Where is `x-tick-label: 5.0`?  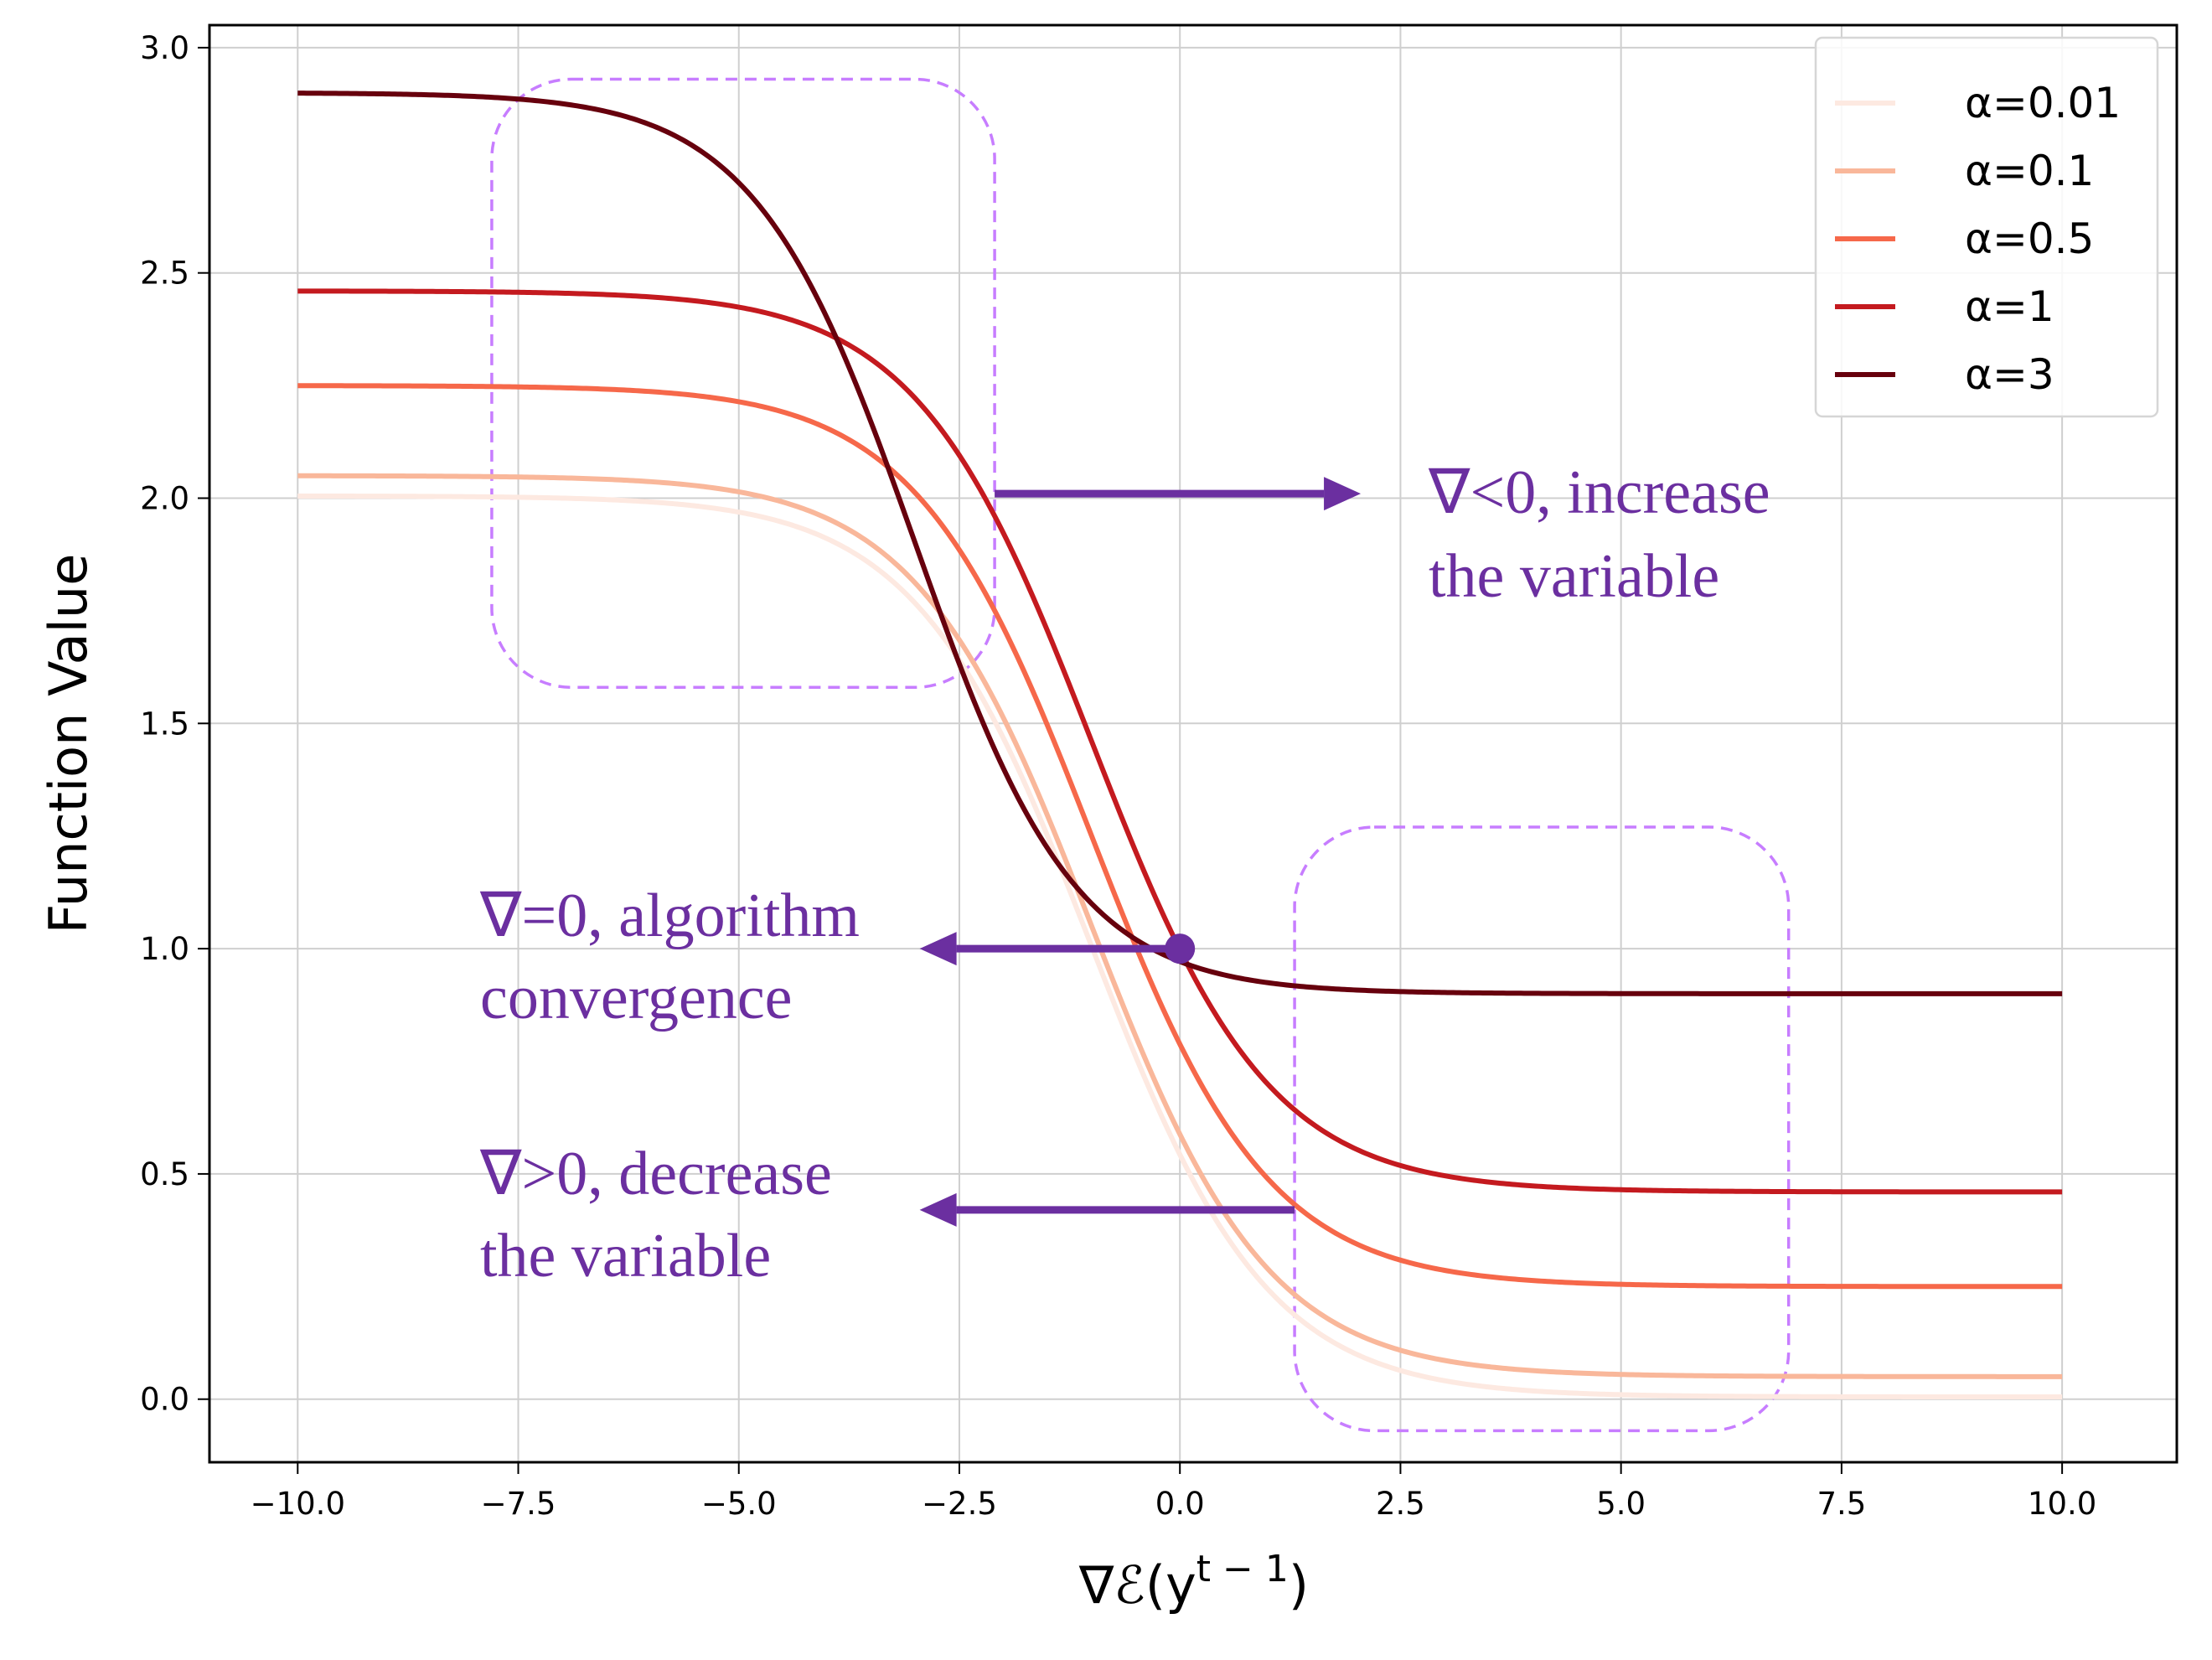 x-tick-label: 5.0 is located at coordinates (1621, 1504).